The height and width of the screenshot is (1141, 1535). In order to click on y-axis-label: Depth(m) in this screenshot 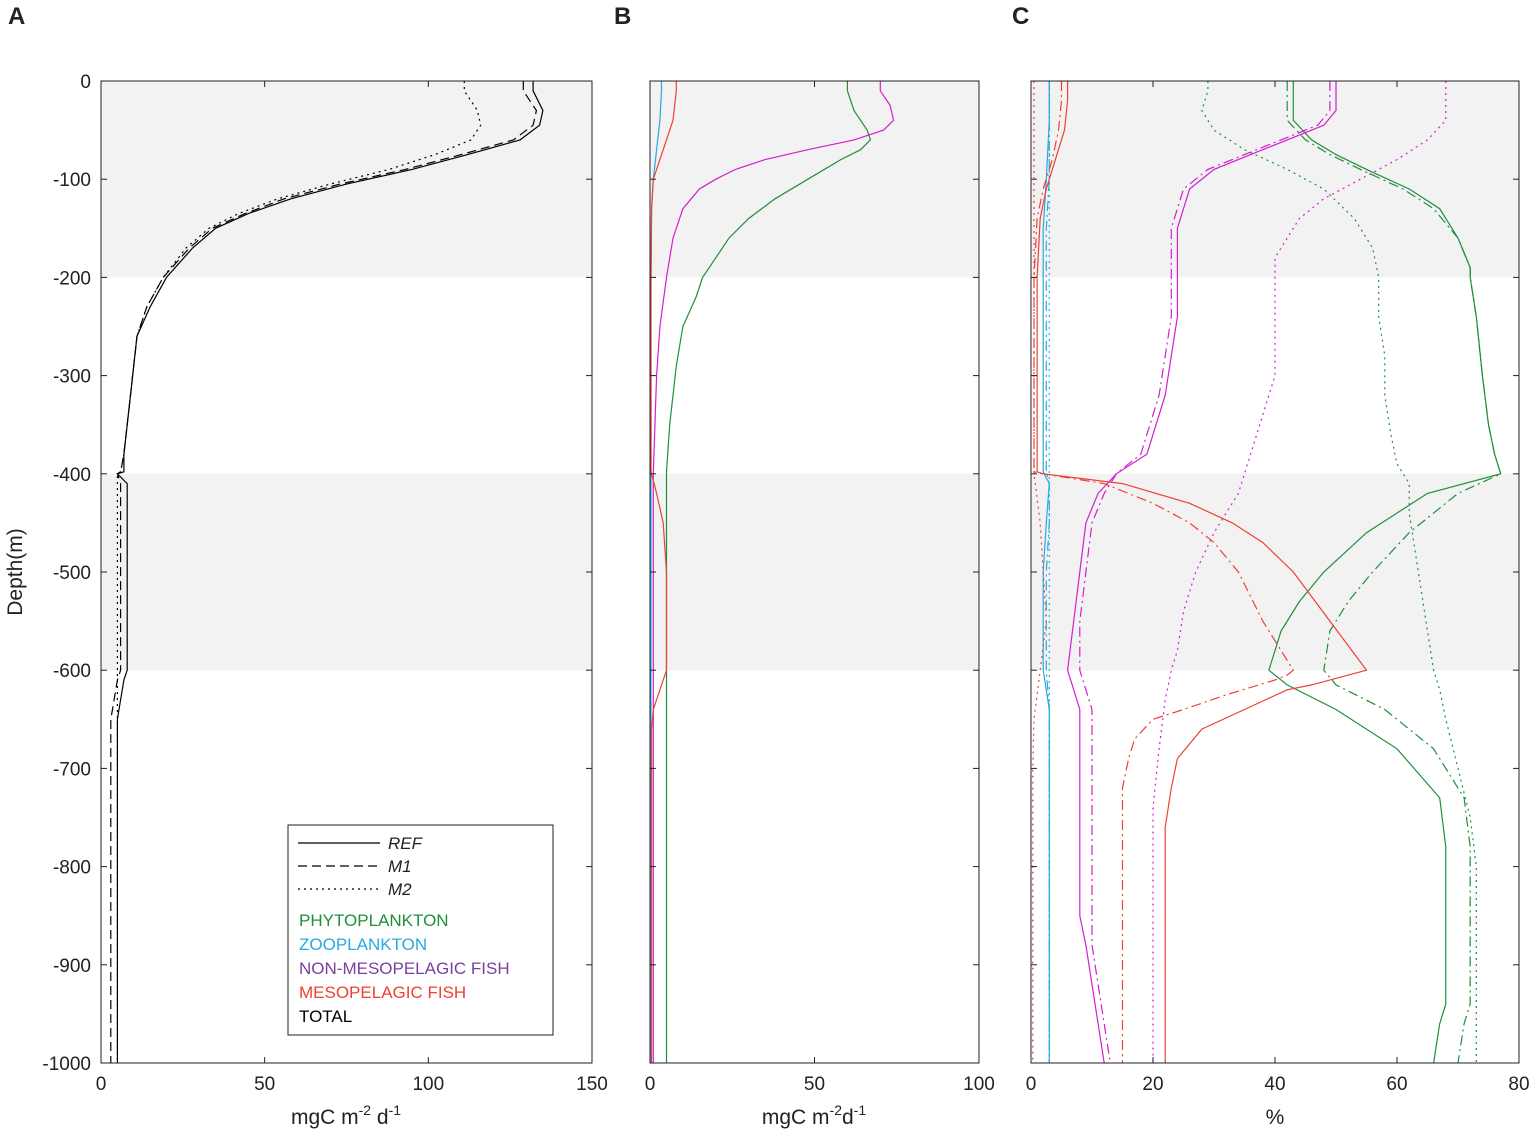, I will do `click(15, 572)`.